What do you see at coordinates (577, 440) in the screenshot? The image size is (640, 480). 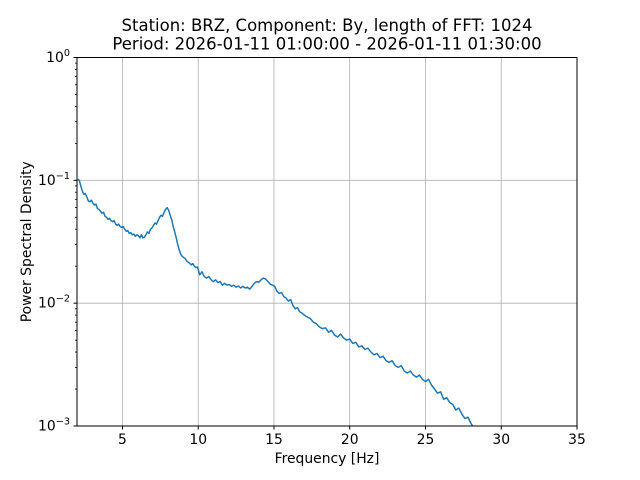 I see `x-tick-label: 35` at bounding box center [577, 440].